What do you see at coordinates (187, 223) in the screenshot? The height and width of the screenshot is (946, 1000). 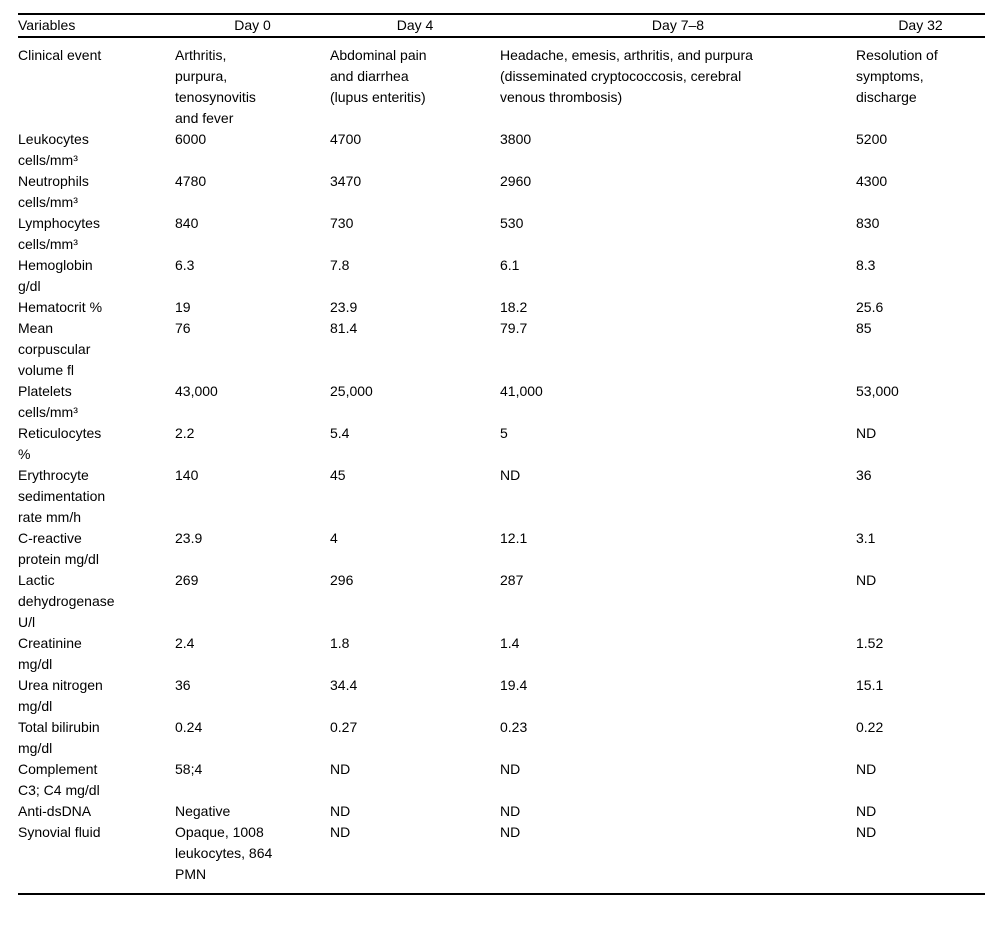 I see `cell-day0: 840` at bounding box center [187, 223].